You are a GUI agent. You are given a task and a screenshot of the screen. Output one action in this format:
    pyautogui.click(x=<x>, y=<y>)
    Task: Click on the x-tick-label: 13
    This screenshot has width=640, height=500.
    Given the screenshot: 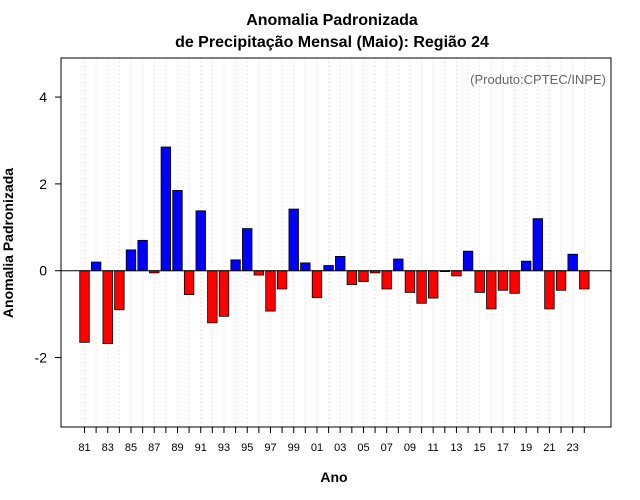 What is the action you would take?
    pyautogui.click(x=456, y=448)
    